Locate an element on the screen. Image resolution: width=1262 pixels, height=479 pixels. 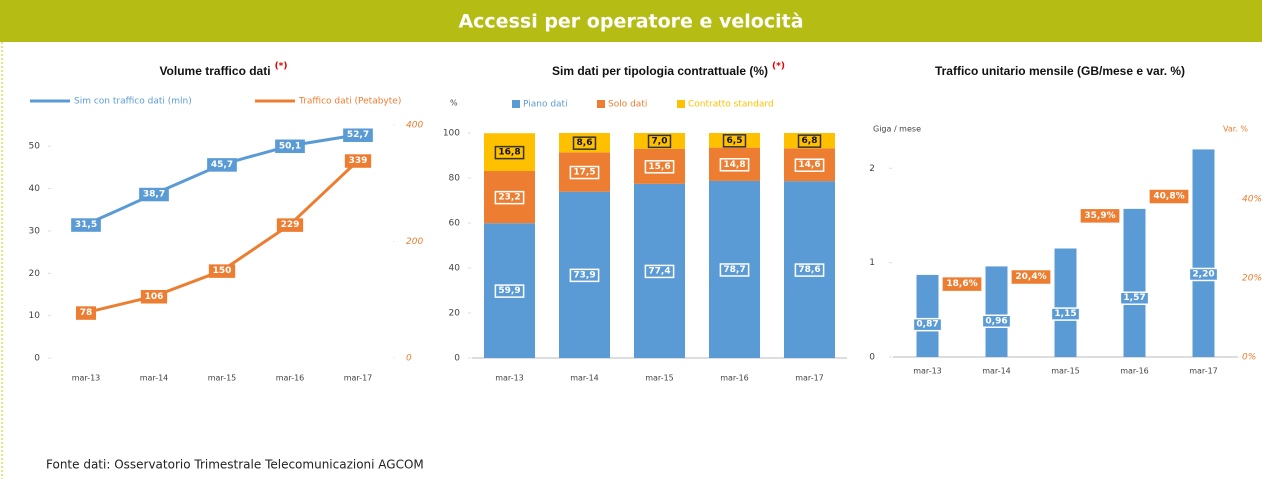
data-label: 59,9 is located at coordinates (509, 291).